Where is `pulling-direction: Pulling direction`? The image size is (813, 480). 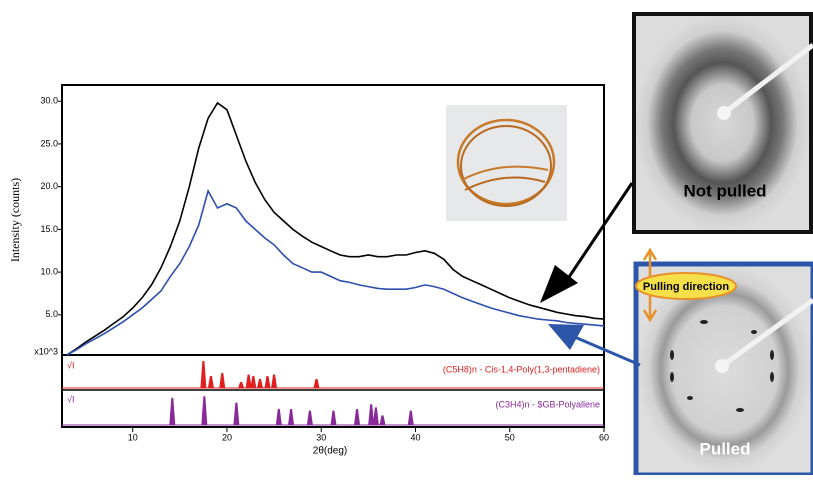 pulling-direction: Pulling direction is located at coordinates (686, 285).